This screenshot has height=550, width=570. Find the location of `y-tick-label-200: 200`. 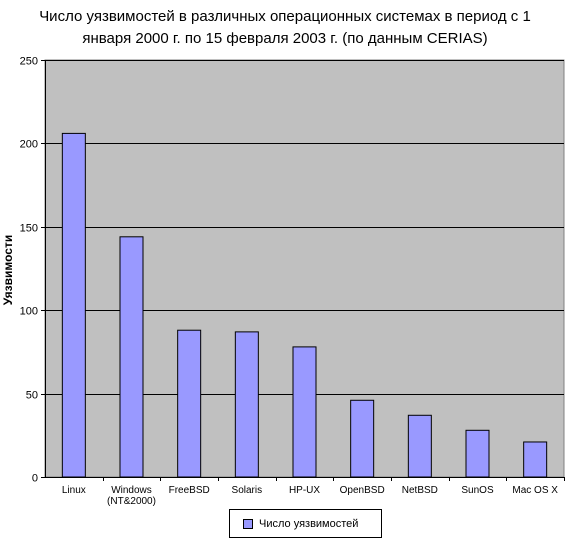

y-tick-label-200: 200 is located at coordinates (29, 145).